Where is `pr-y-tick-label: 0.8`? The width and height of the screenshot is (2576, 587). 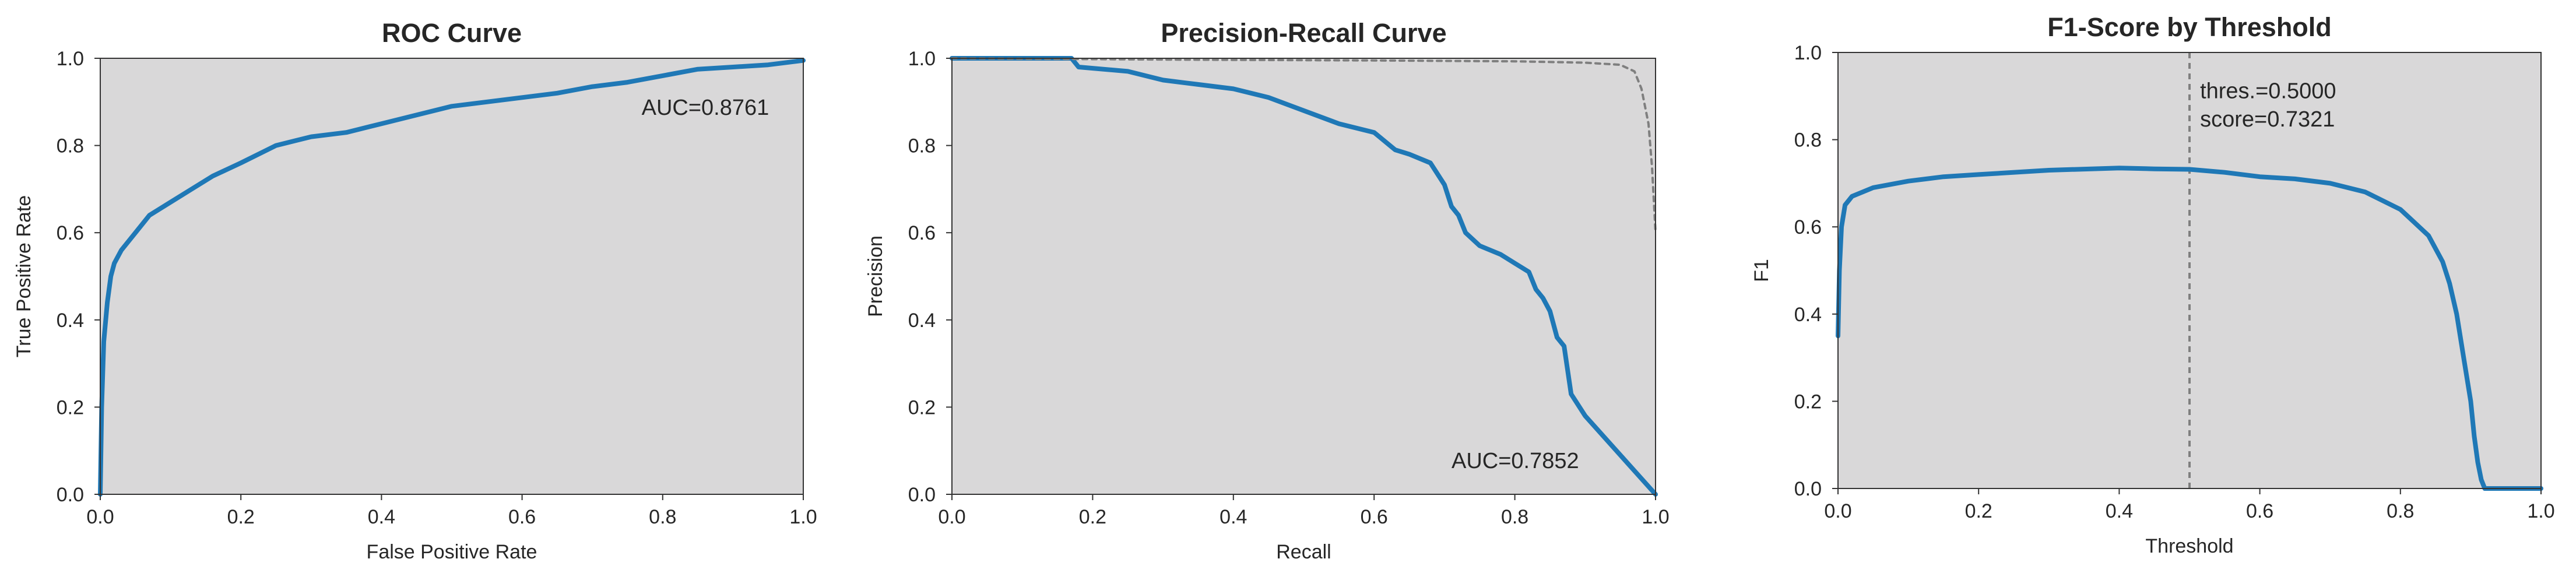 pr-y-tick-label: 0.8 is located at coordinates (922, 146).